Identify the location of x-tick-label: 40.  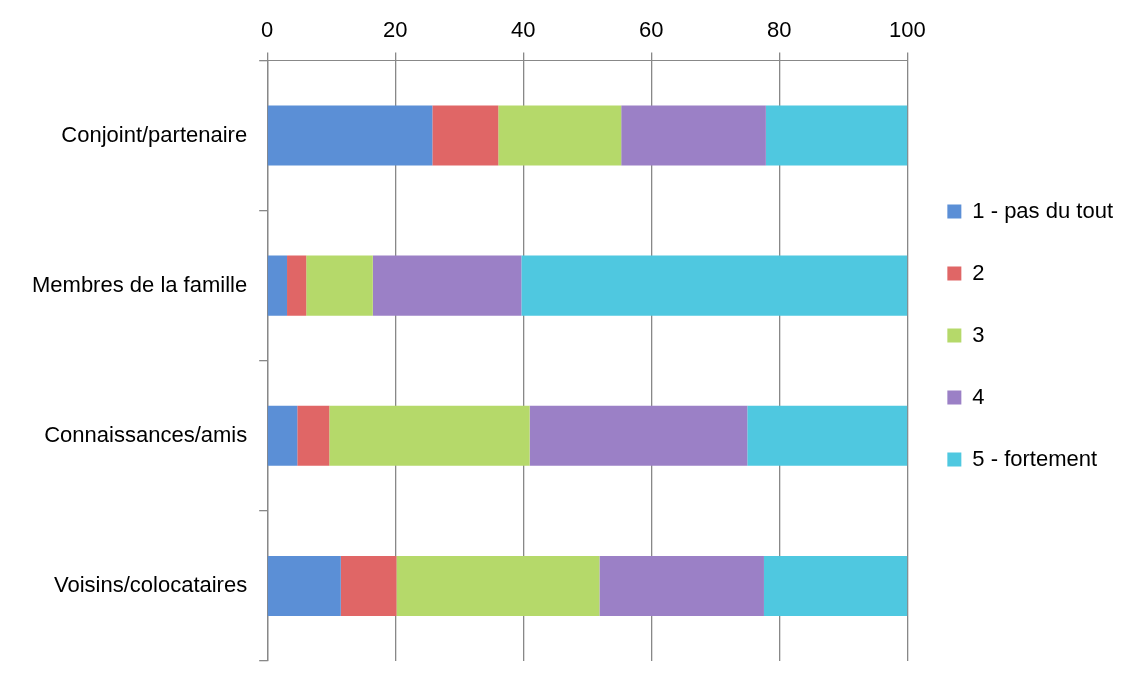
(523, 30).